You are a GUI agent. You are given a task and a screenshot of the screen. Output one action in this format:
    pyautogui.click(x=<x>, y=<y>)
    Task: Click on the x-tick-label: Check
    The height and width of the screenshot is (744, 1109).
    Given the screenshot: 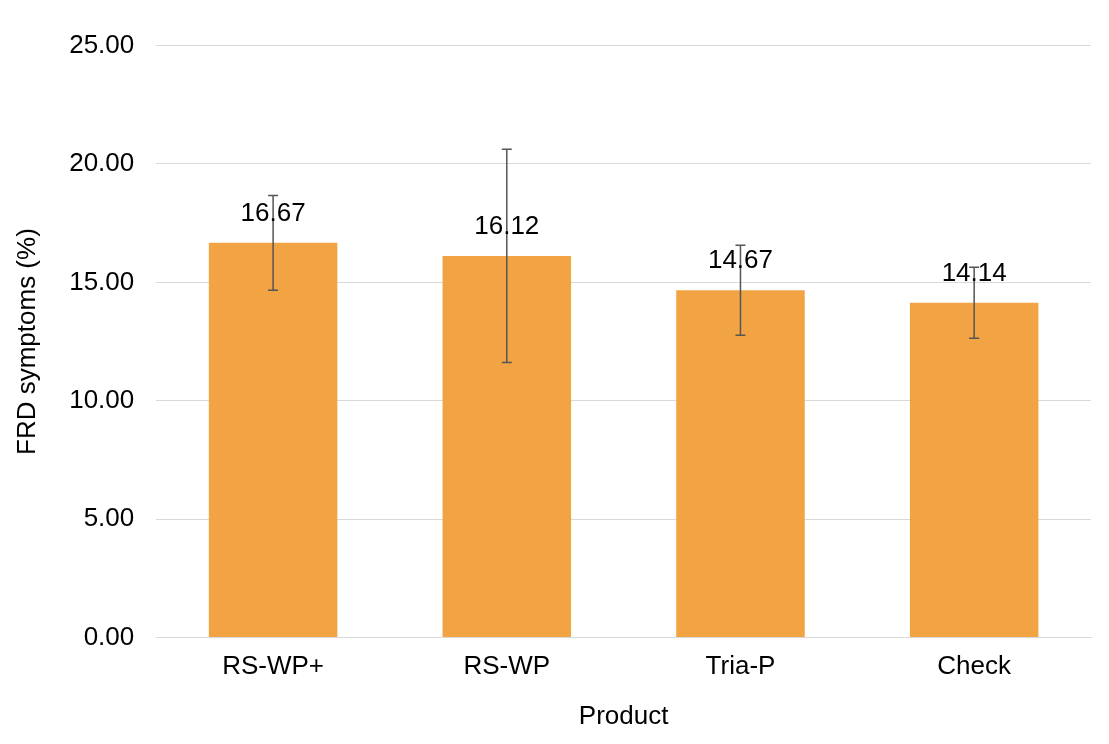 What is the action you would take?
    pyautogui.click(x=974, y=665)
    